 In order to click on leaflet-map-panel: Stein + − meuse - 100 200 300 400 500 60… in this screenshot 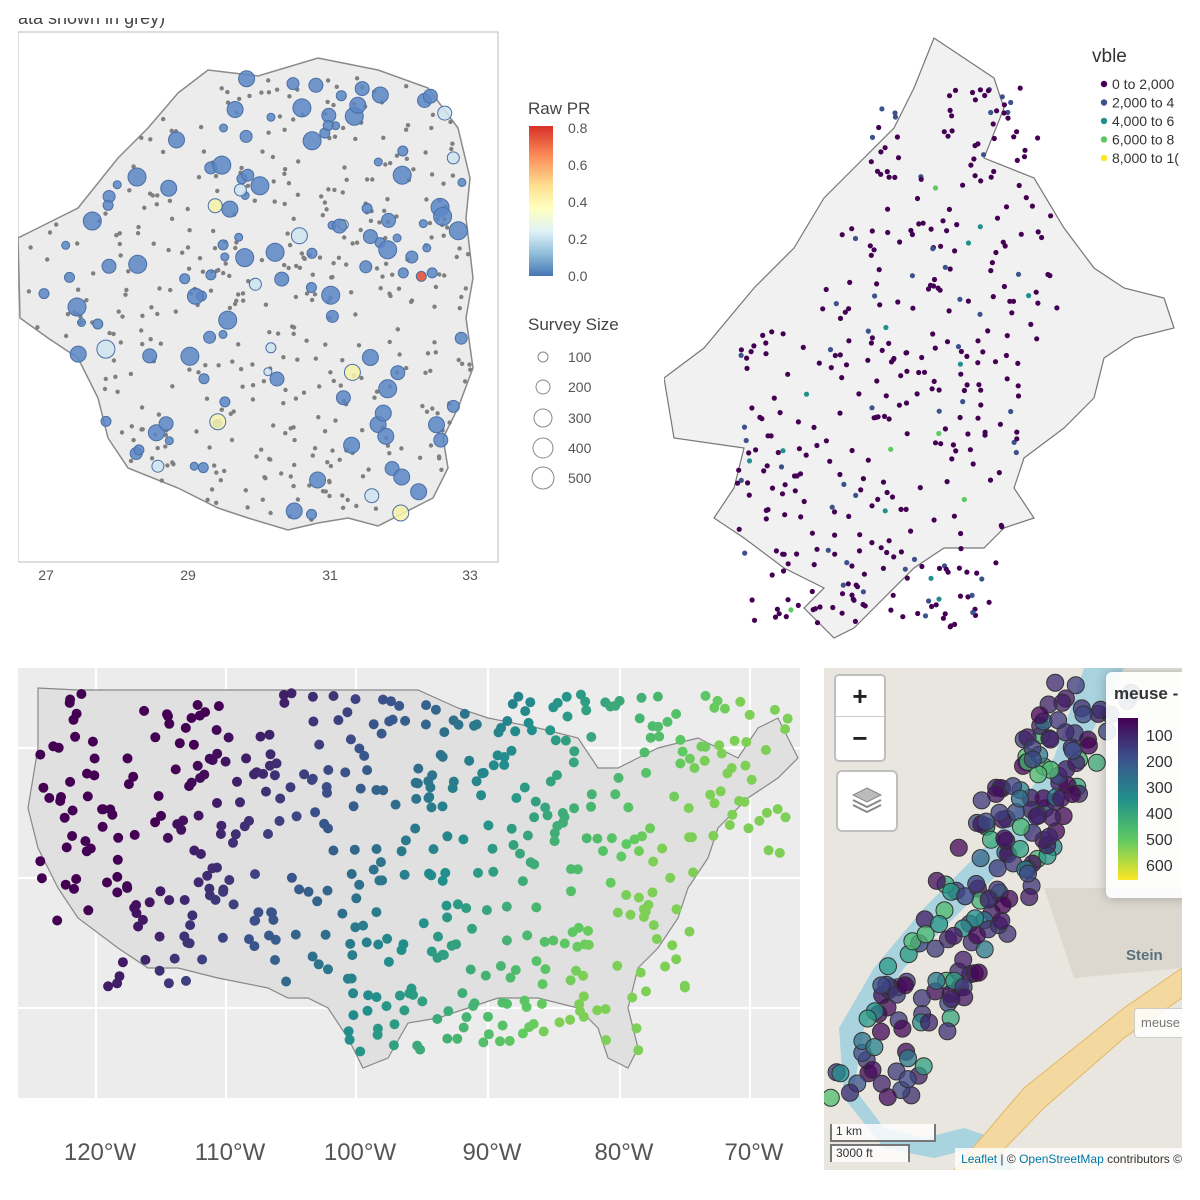, I will do `click(1003, 919)`.